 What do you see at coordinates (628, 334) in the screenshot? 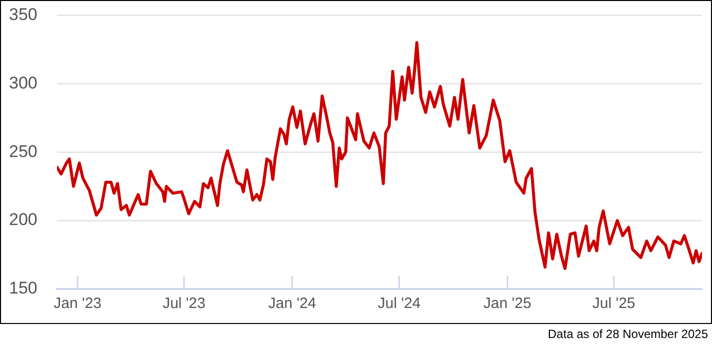
I see `text: Data as of 28 November 2025` at bounding box center [628, 334].